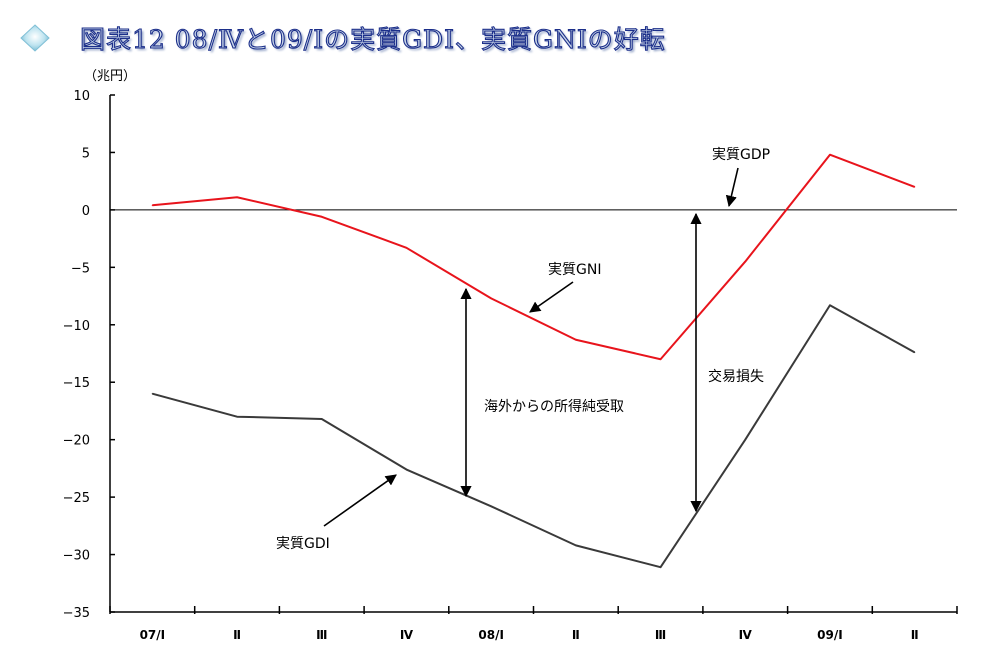  What do you see at coordinates (736, 376) in the screenshot?
I see `annotation-trading-loss: 交易損失` at bounding box center [736, 376].